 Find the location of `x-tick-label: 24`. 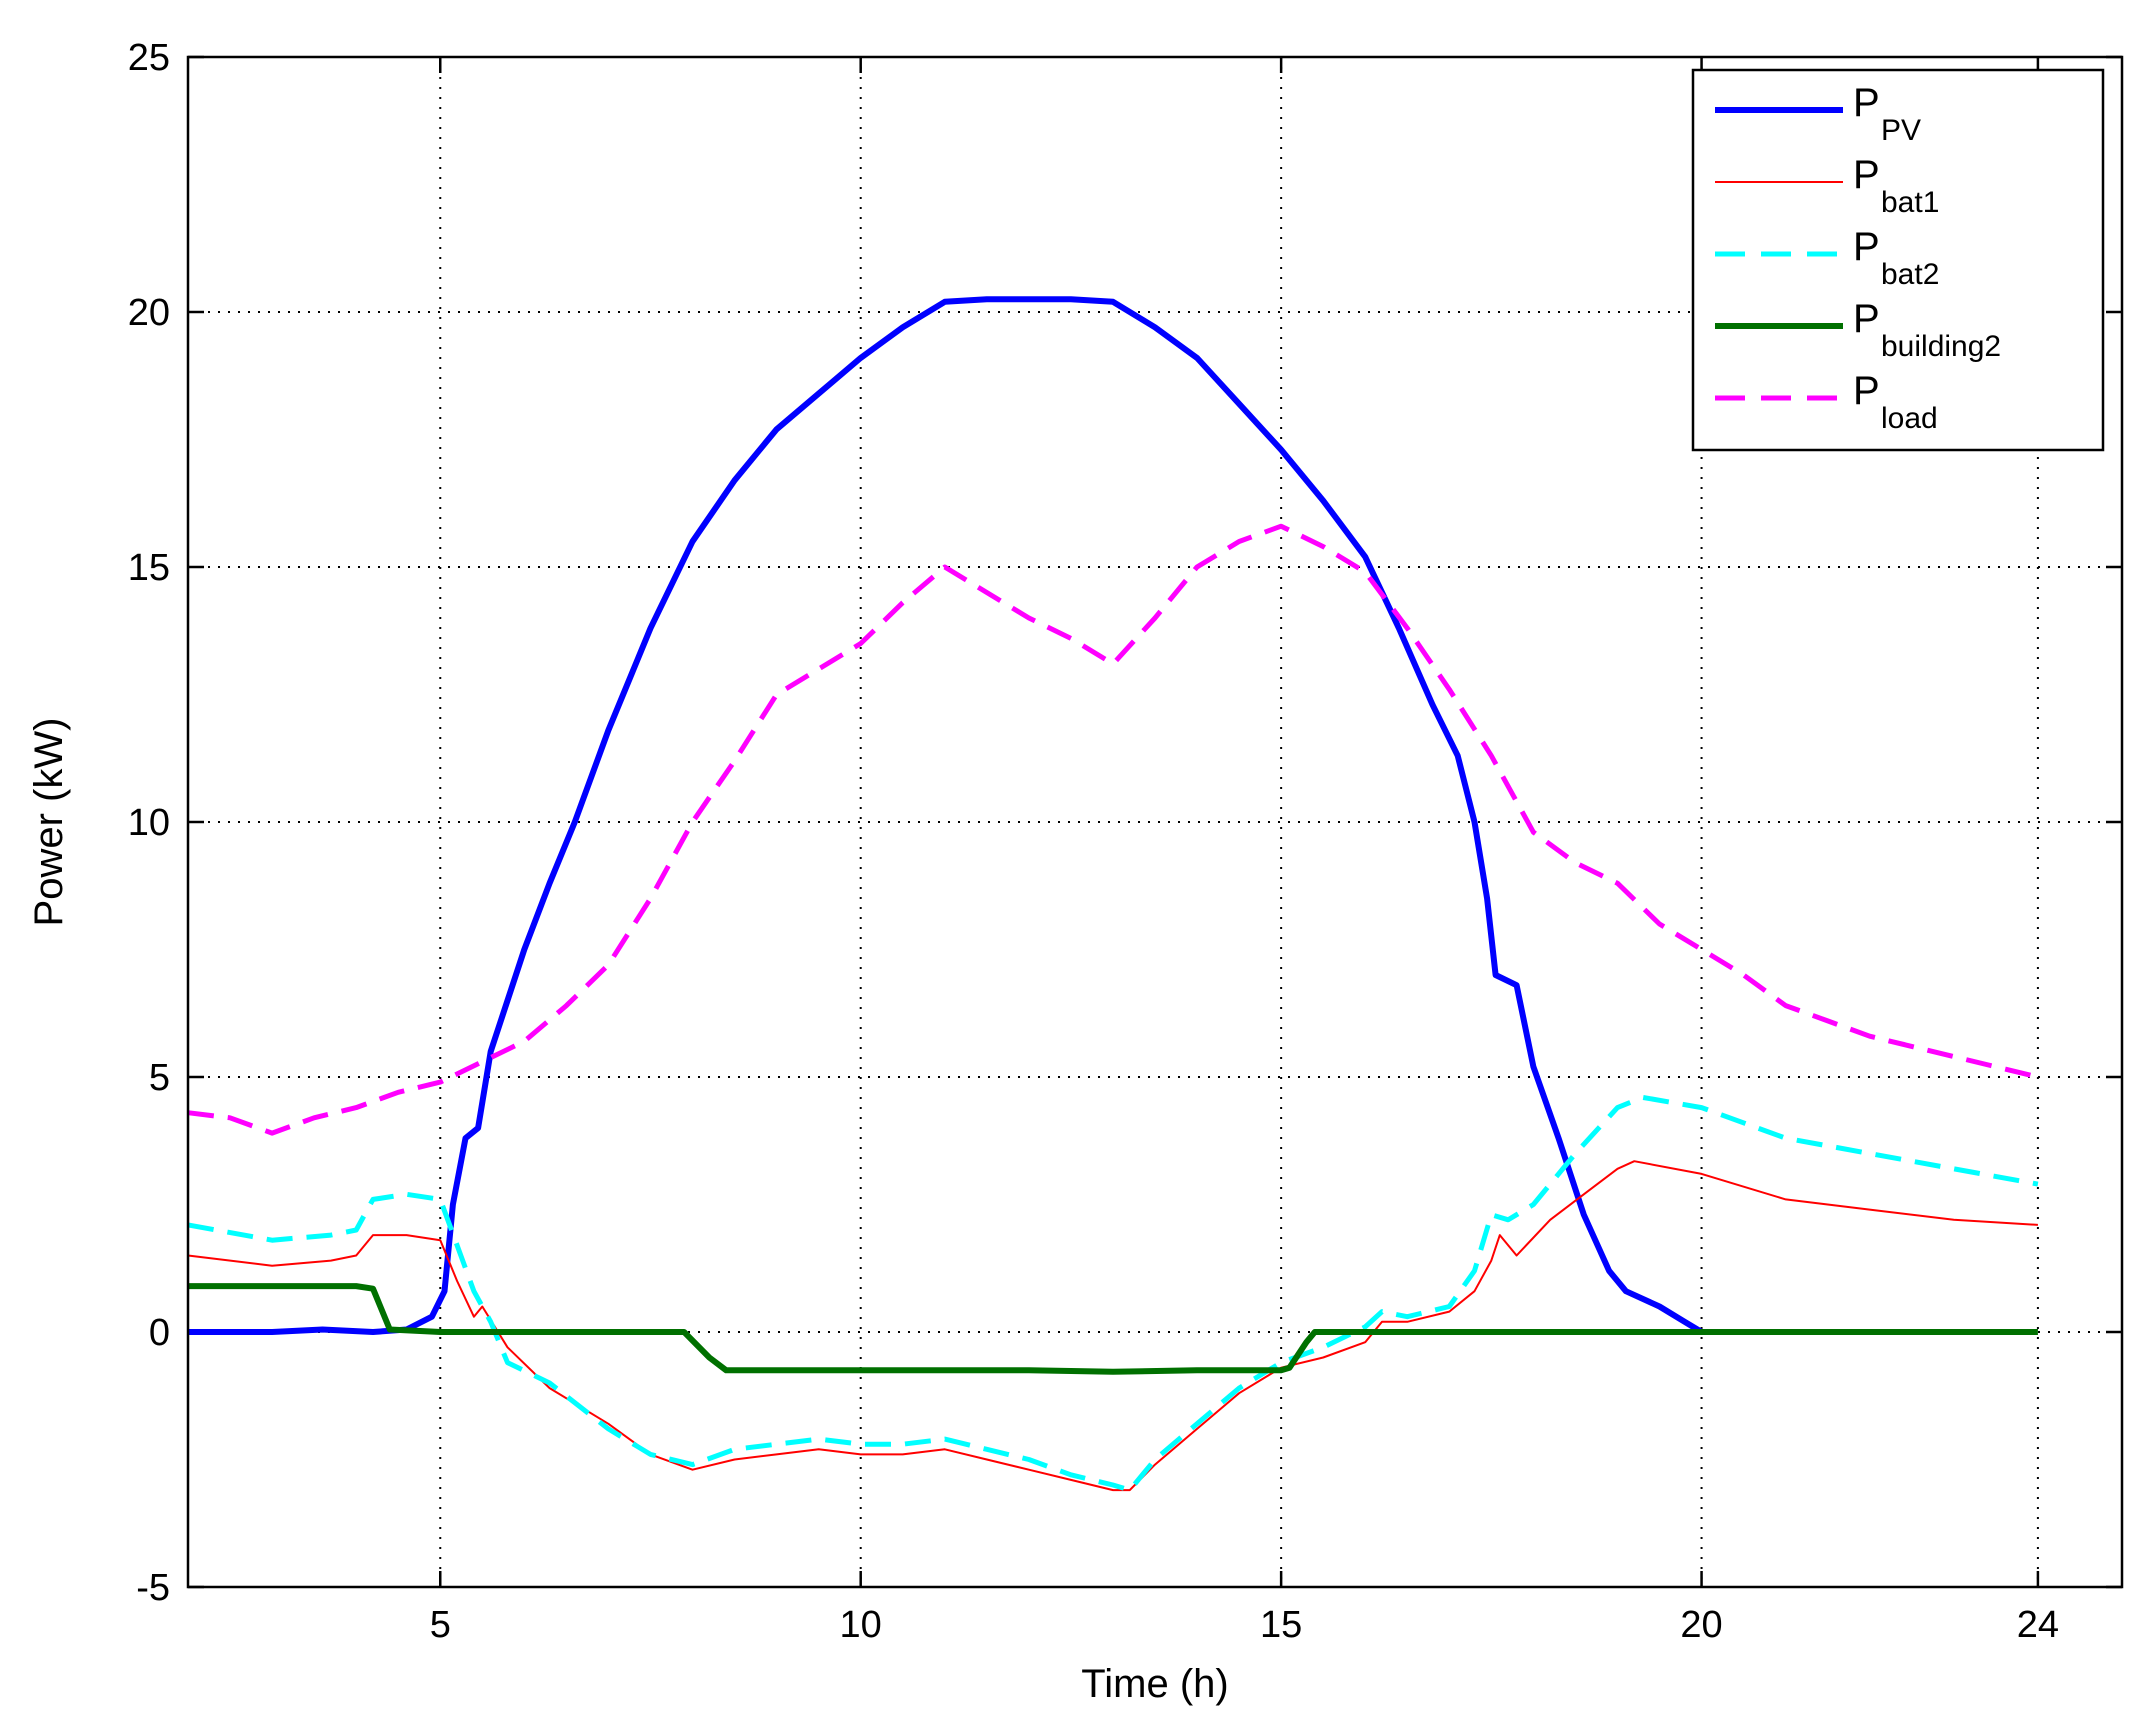

x-tick-label: 24 is located at coordinates (2038, 1625).